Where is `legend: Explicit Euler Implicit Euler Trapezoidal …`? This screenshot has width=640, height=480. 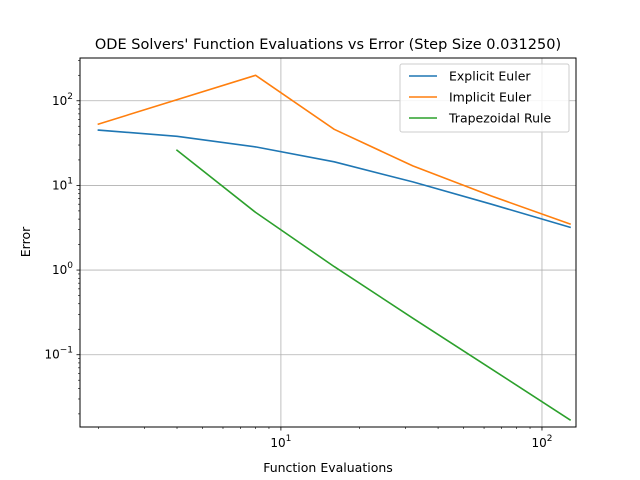 legend: Explicit Euler Implicit Euler Trapezoidal … is located at coordinates (484, 98).